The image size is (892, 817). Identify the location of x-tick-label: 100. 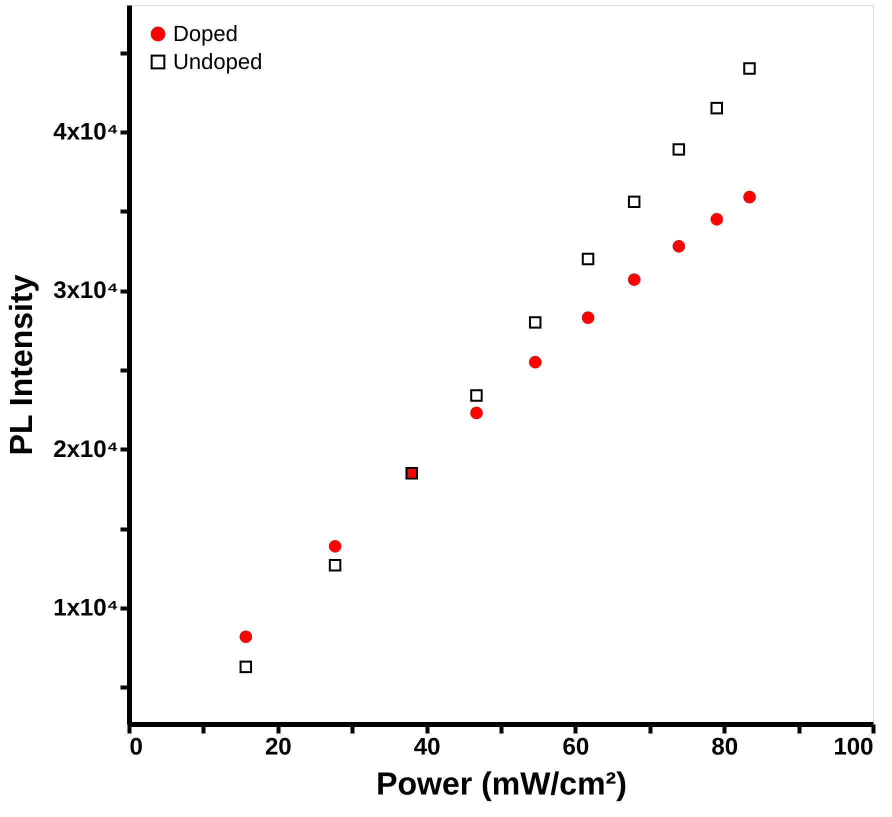
(853, 747).